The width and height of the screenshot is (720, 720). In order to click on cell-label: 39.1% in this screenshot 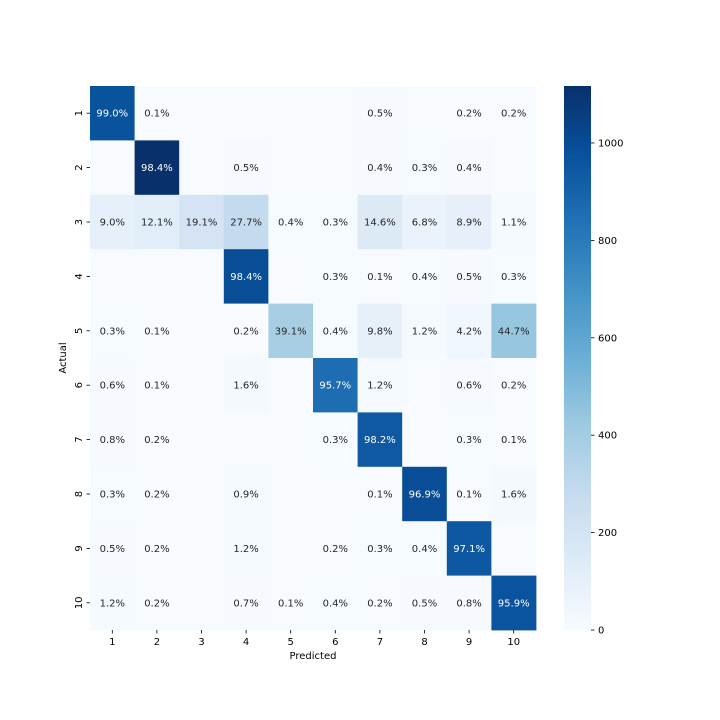, I will do `click(291, 331)`.